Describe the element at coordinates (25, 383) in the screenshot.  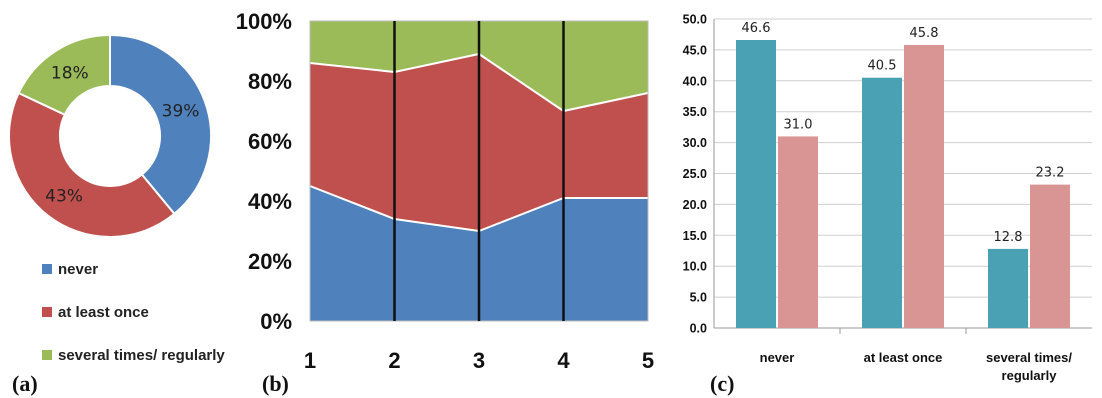
I see `panel-label-a: (a)` at that location.